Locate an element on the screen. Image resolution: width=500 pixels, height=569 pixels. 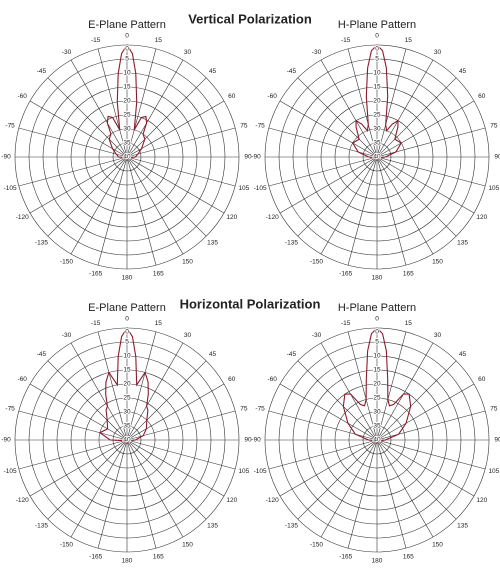
angle-tick-label: -45 is located at coordinates (42, 71).